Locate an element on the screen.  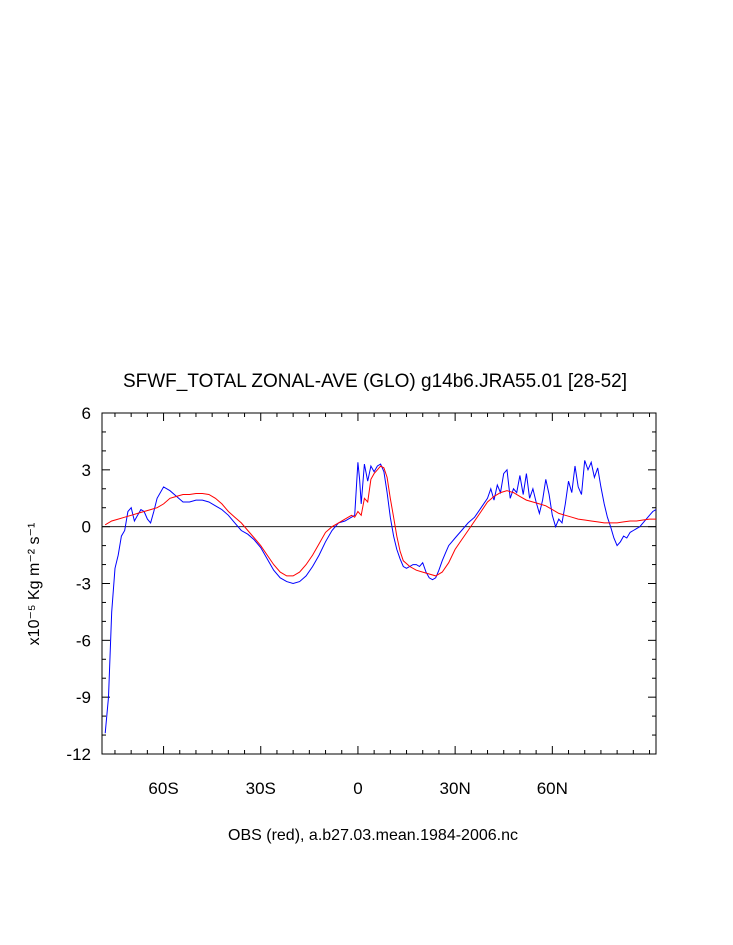
y-tick-label: 3 is located at coordinates (86, 470).